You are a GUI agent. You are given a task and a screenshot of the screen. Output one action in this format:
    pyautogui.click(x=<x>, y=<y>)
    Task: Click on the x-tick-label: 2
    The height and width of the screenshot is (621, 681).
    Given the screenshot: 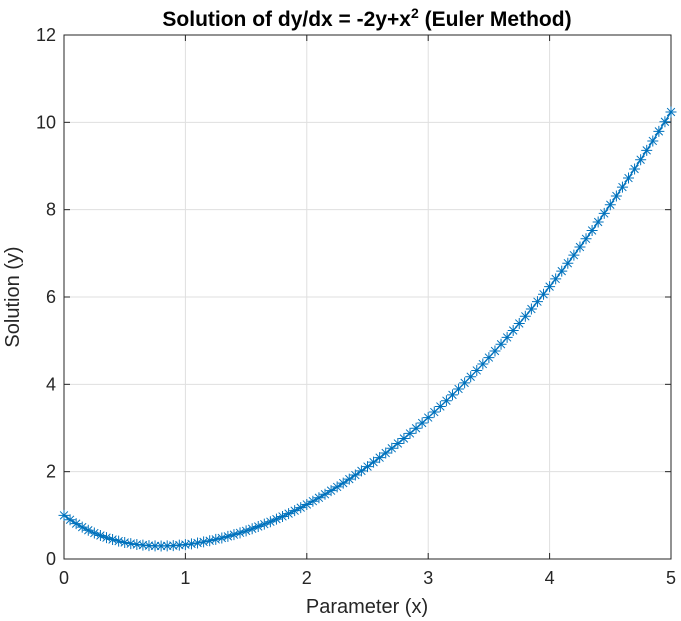 What is the action you would take?
    pyautogui.click(x=307, y=578)
    